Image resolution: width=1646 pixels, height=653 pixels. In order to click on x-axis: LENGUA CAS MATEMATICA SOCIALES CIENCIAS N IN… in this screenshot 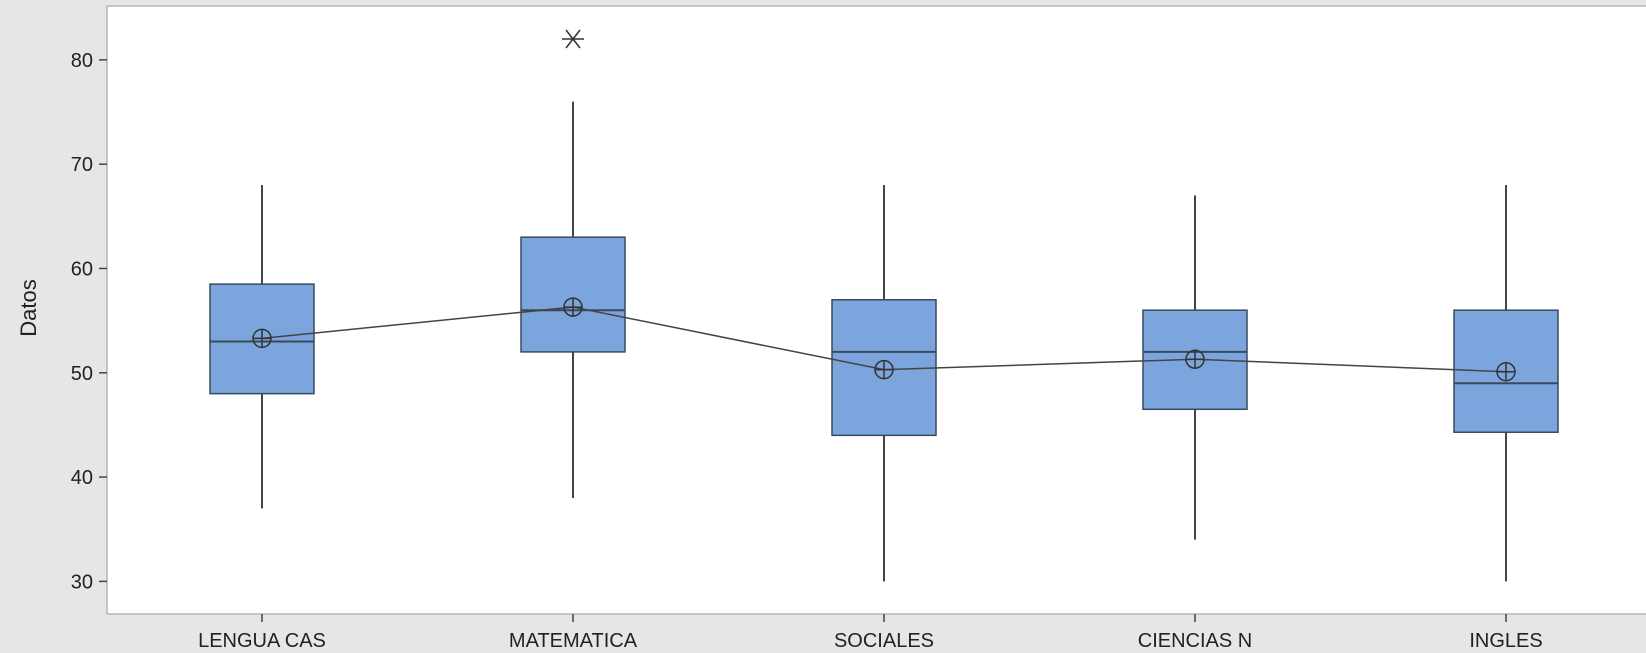, I will do `click(870, 633)`.